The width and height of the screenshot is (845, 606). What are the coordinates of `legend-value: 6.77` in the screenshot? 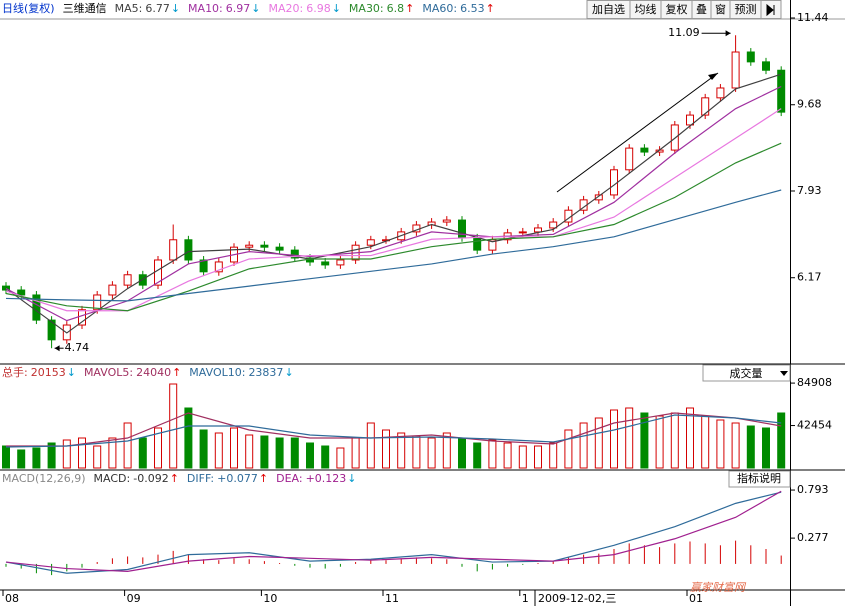 It's located at (157, 8).